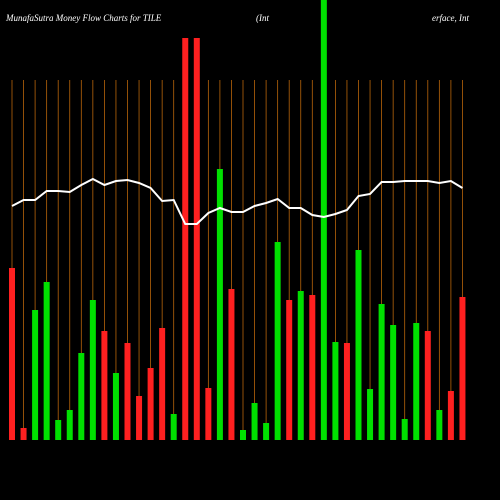  Describe the element at coordinates (262, 18) in the screenshot. I see `chart-subtitle: (Int` at that location.